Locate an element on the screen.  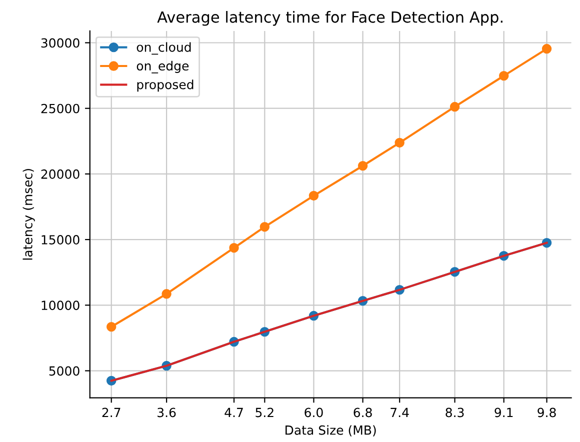
y-tick-label: 10000 is located at coordinates (61, 305).